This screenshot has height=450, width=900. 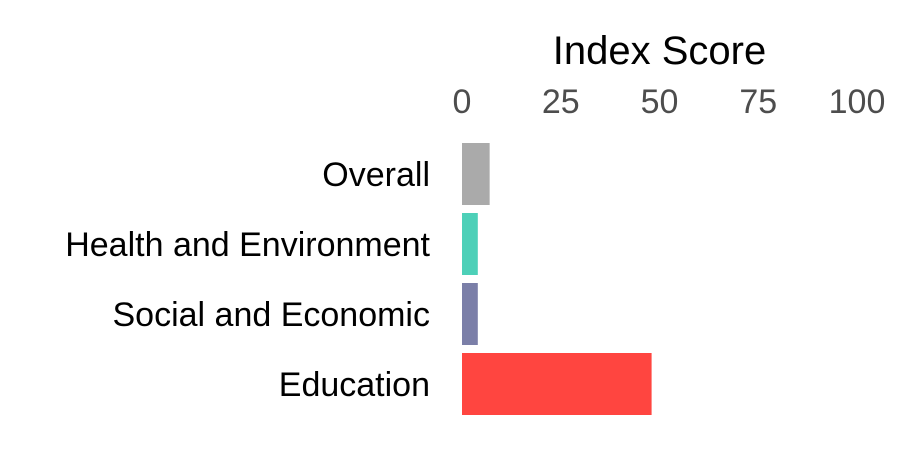 I want to click on x-tick-label: 50, so click(x=660, y=102).